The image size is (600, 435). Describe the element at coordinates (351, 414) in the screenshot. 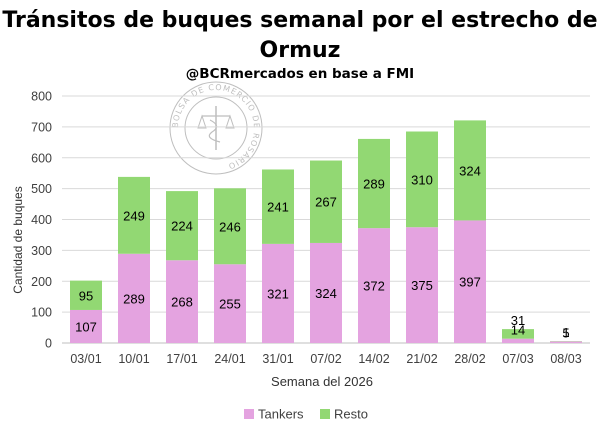

I see `legend-label: Resto` at that location.